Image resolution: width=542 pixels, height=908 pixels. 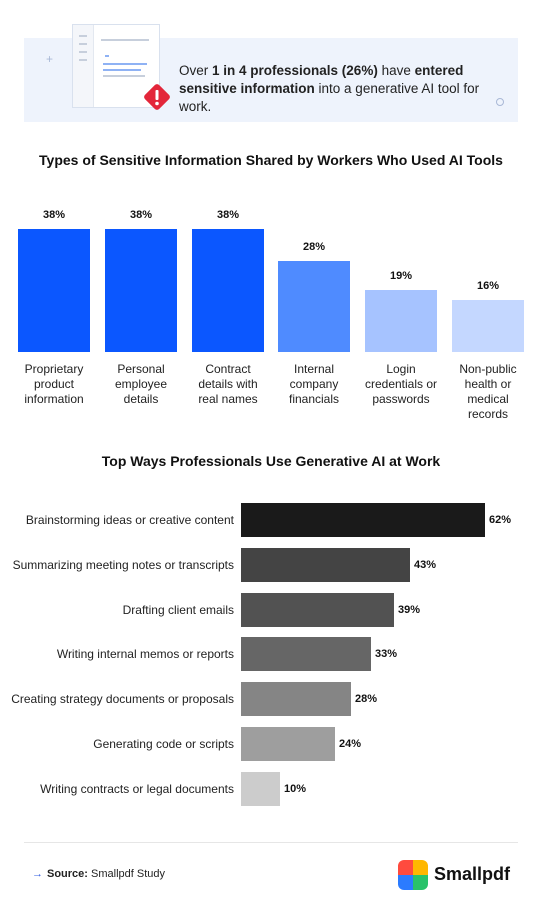 What do you see at coordinates (314, 384) in the screenshot?
I see `category-label: Internal company financials` at bounding box center [314, 384].